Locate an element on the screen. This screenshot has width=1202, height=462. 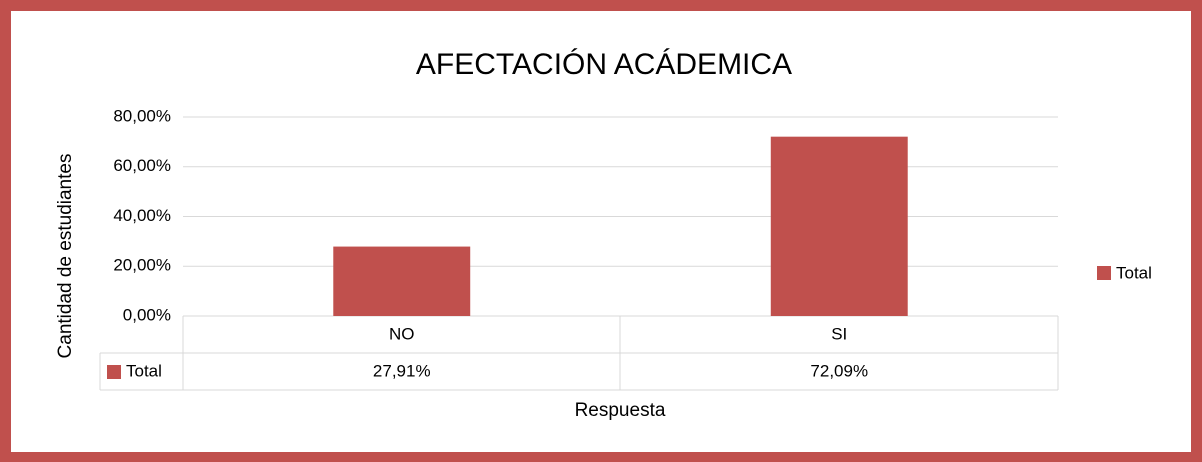
x-tick-label: NO is located at coordinates (402, 333).